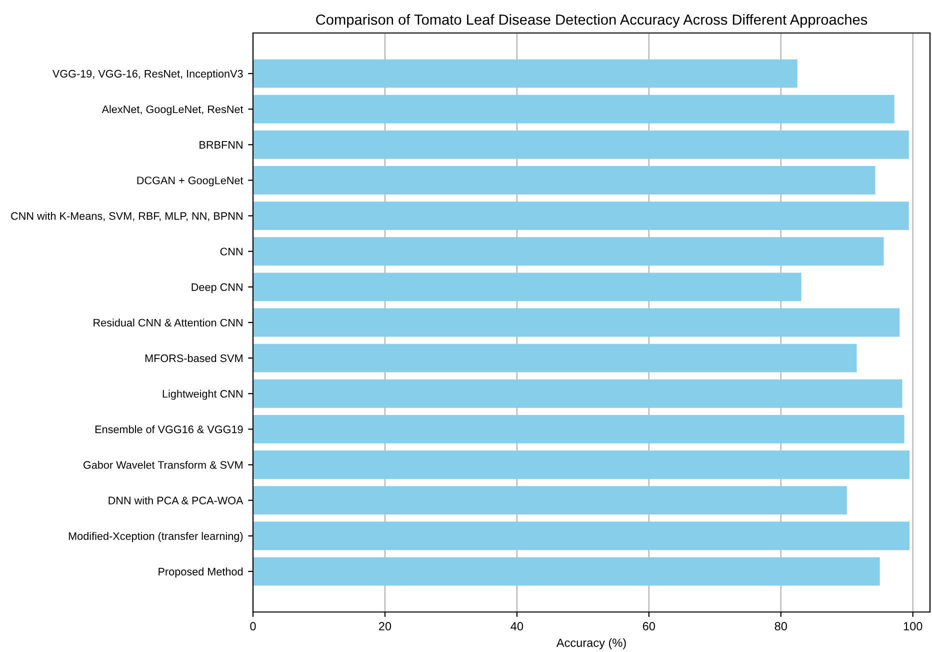 This screenshot has height=652, width=932. I want to click on y-tick-label: DNN with PCA & PCA-WOA, so click(176, 500).